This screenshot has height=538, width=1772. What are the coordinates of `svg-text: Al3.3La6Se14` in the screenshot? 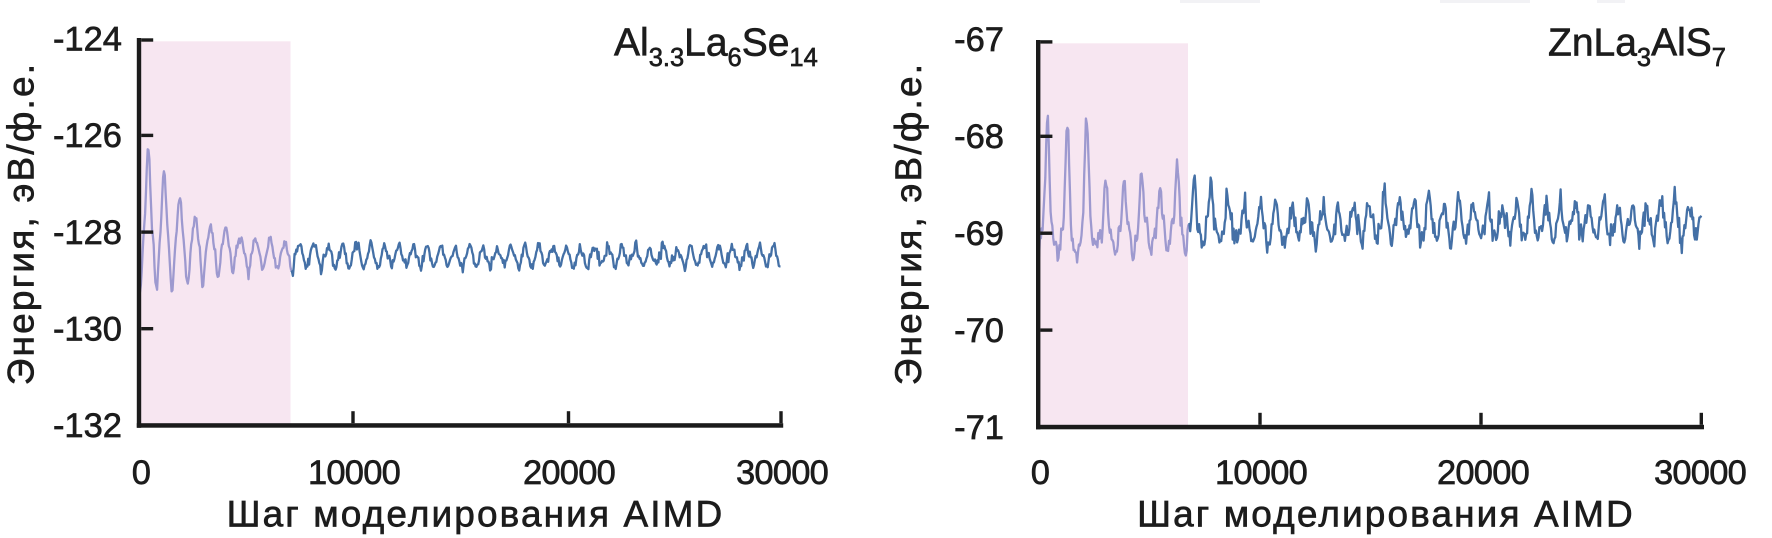 It's located at (716, 46).